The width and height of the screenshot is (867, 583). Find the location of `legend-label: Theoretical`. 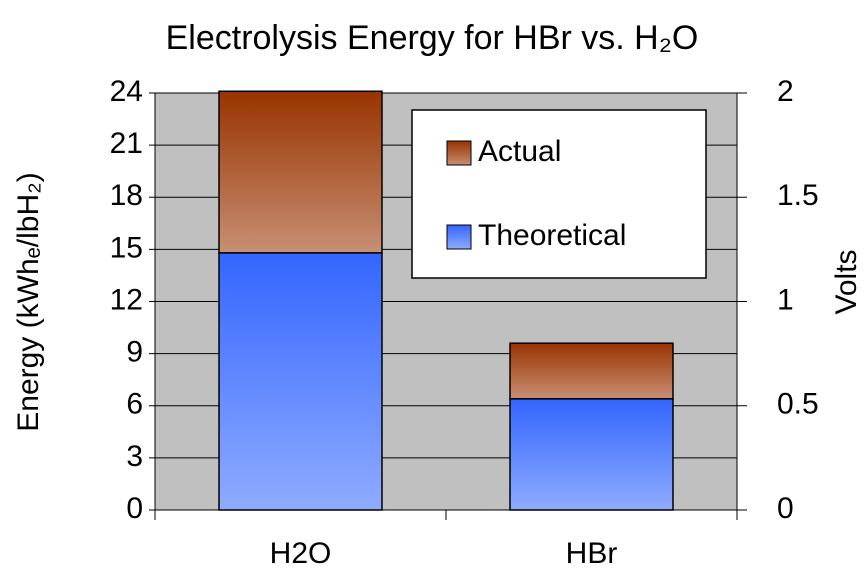

legend-label: Theoretical is located at coordinates (552, 235).